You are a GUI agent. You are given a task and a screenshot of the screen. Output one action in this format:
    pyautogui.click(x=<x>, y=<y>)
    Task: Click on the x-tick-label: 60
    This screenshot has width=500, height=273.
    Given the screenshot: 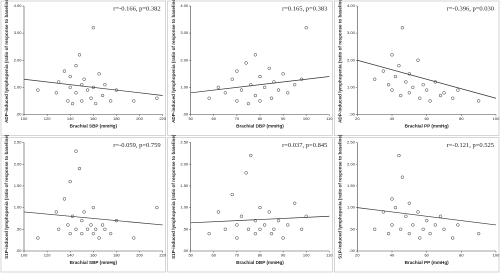 What is the action you would take?
    pyautogui.click(x=426, y=255)
    